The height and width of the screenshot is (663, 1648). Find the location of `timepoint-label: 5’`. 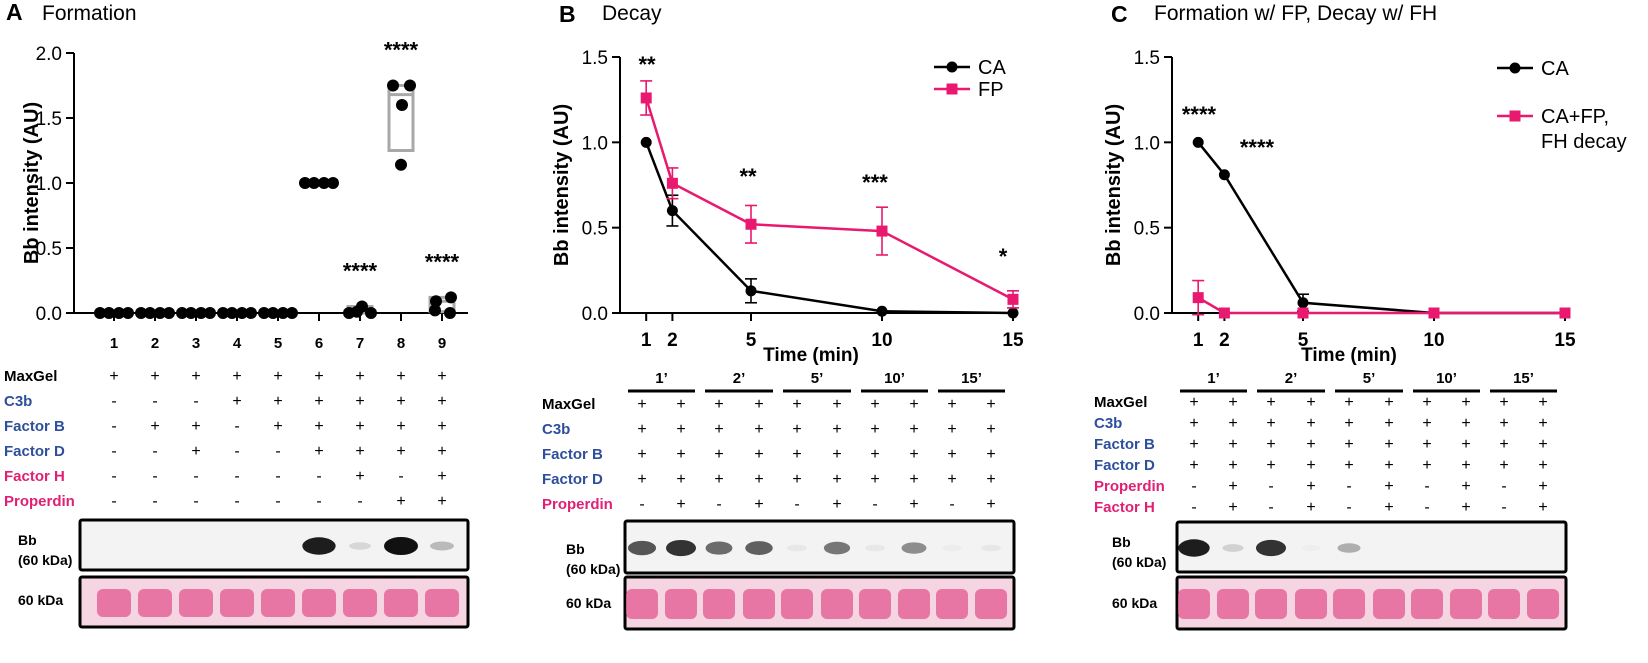

timepoint-label: 5’ is located at coordinates (1369, 378).